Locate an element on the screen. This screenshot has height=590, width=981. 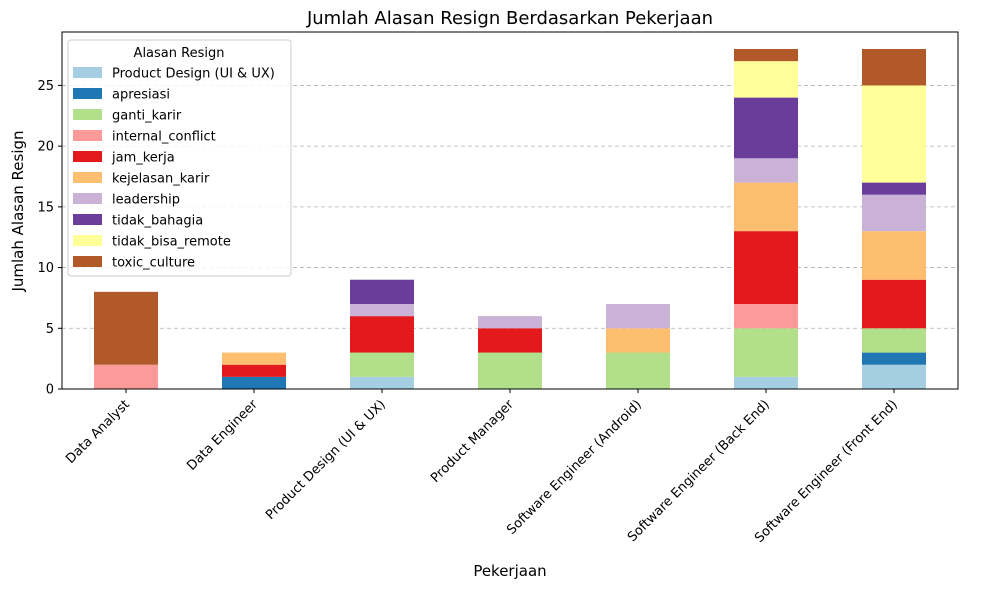
x-tick-label: Data Engineer is located at coordinates (222, 435).